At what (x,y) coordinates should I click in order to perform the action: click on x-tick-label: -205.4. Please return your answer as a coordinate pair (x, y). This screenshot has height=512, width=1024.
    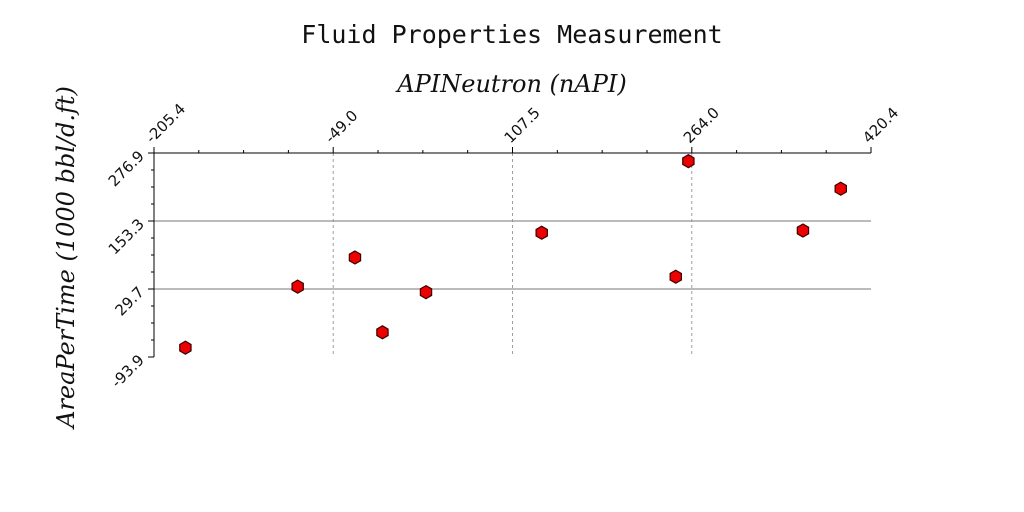
    Looking at the image, I should click on (165, 123).